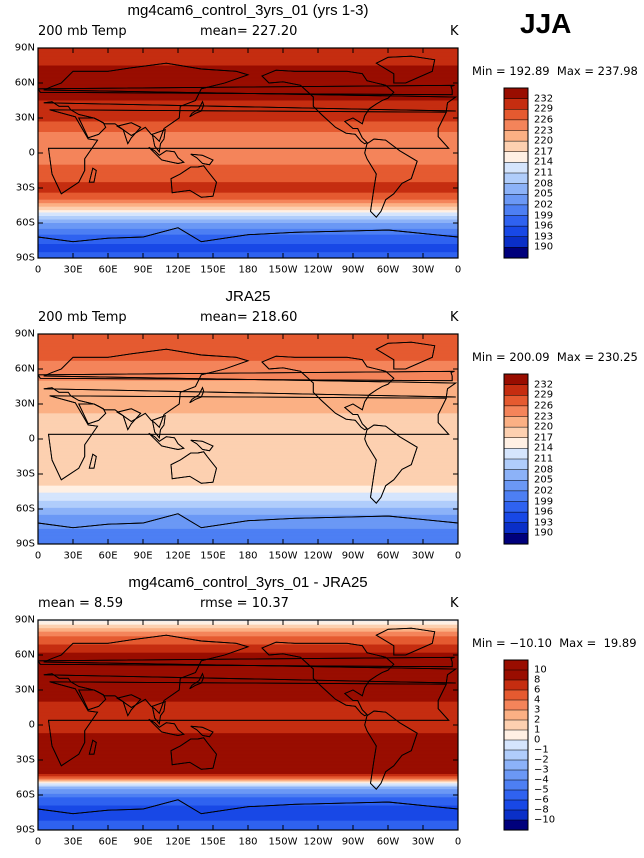 The image size is (644, 858). I want to click on colorbar-label: −6, so click(541, 800).